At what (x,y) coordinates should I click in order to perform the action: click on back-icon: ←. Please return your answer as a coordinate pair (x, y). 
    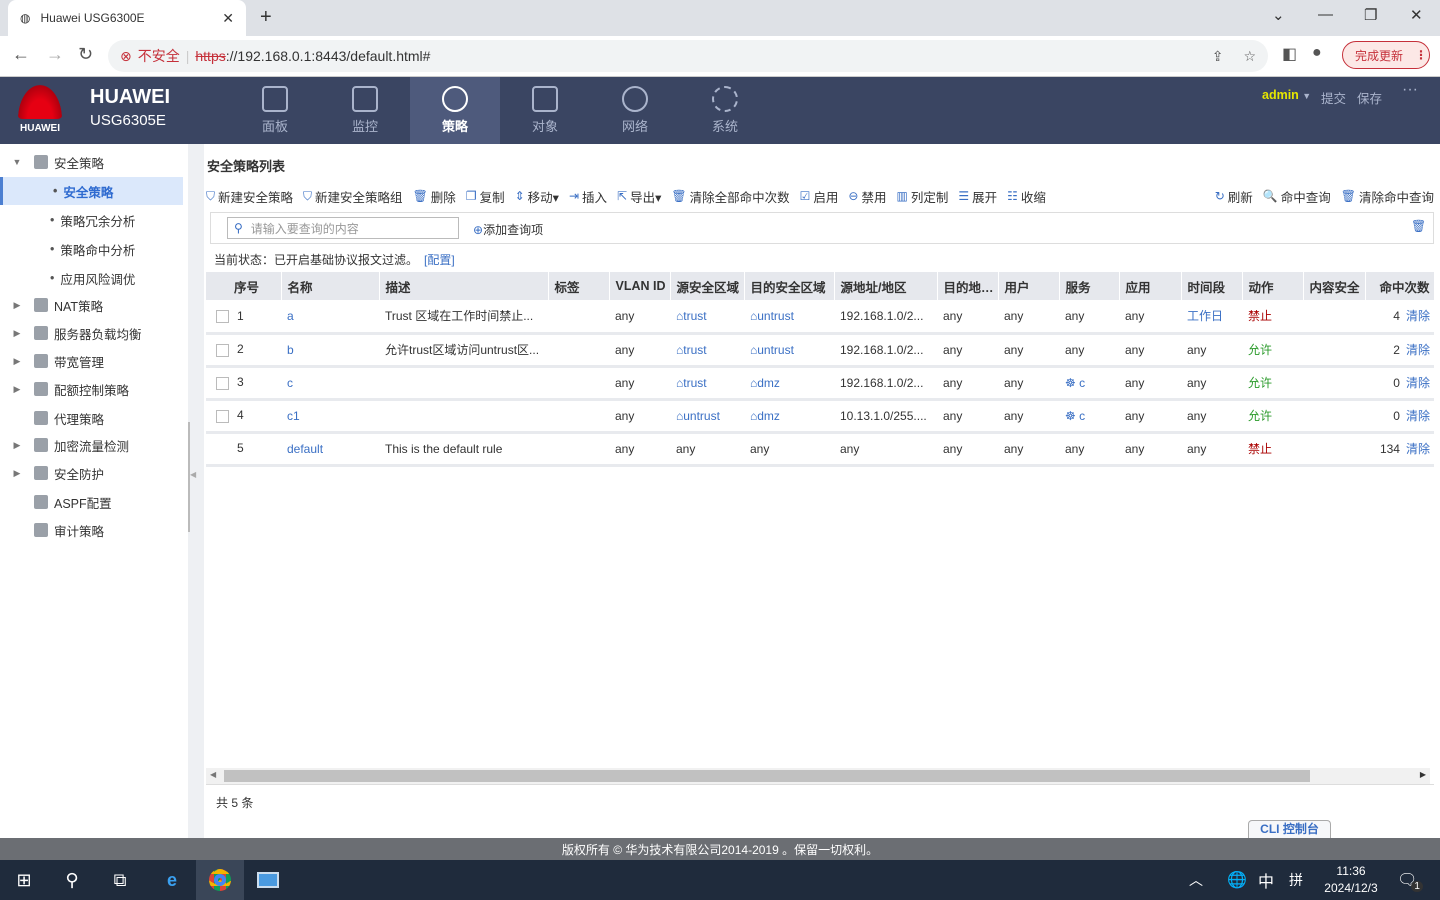
    Looking at the image, I should click on (21, 54).